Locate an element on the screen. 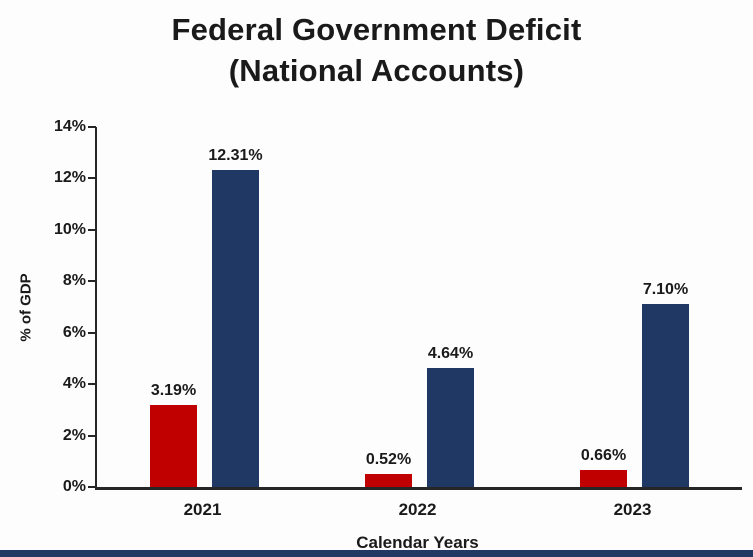 This screenshot has width=753, height=557. y-tick-label: 2% is located at coordinates (74, 435).